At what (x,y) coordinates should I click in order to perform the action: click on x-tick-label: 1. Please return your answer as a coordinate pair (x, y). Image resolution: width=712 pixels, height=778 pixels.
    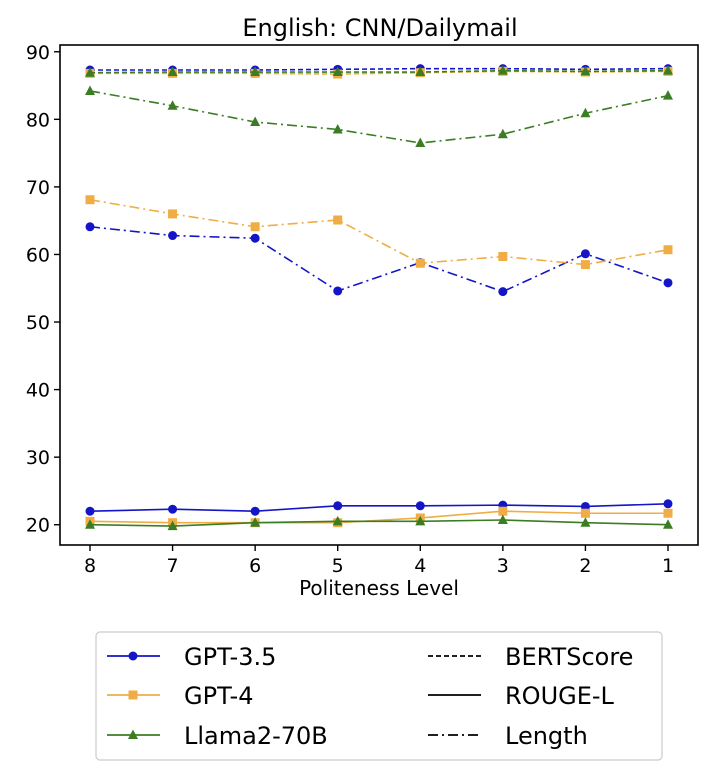
    Looking at the image, I should click on (668, 566).